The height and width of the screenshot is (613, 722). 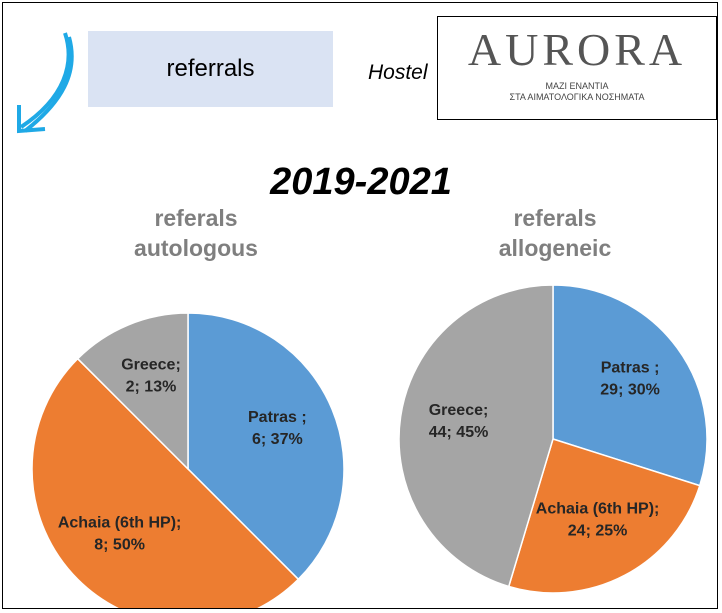 I want to click on hostel: Hostel, so click(x=398, y=72).